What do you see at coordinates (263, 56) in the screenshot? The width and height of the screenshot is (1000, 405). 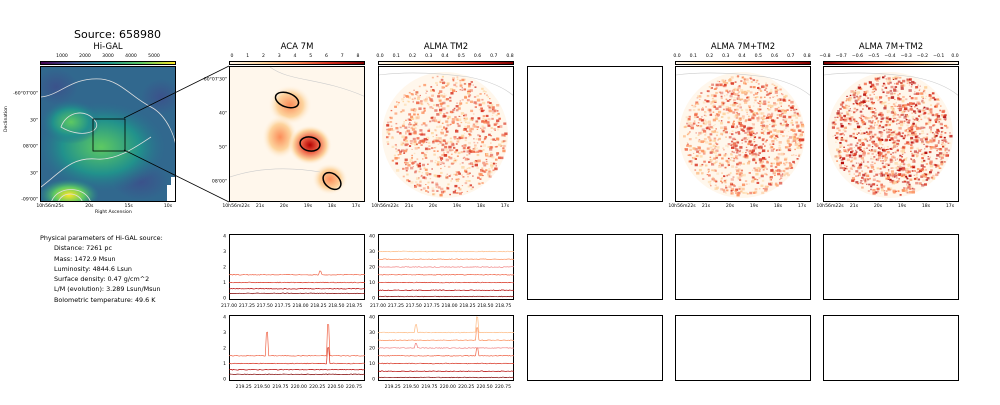 I see `aca-cbar-tick: 2` at bounding box center [263, 56].